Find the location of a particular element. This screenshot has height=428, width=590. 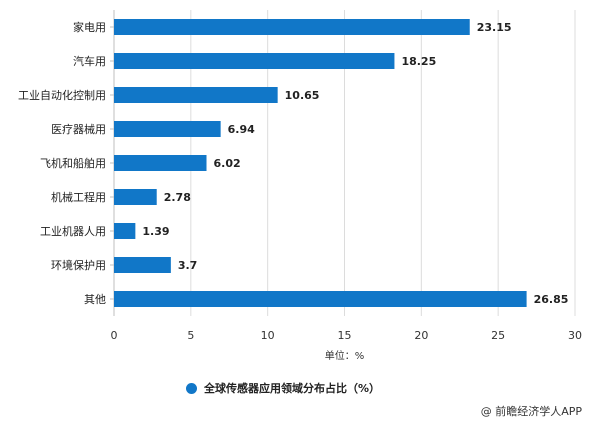

x-tick-label: 20 is located at coordinates (421, 335).